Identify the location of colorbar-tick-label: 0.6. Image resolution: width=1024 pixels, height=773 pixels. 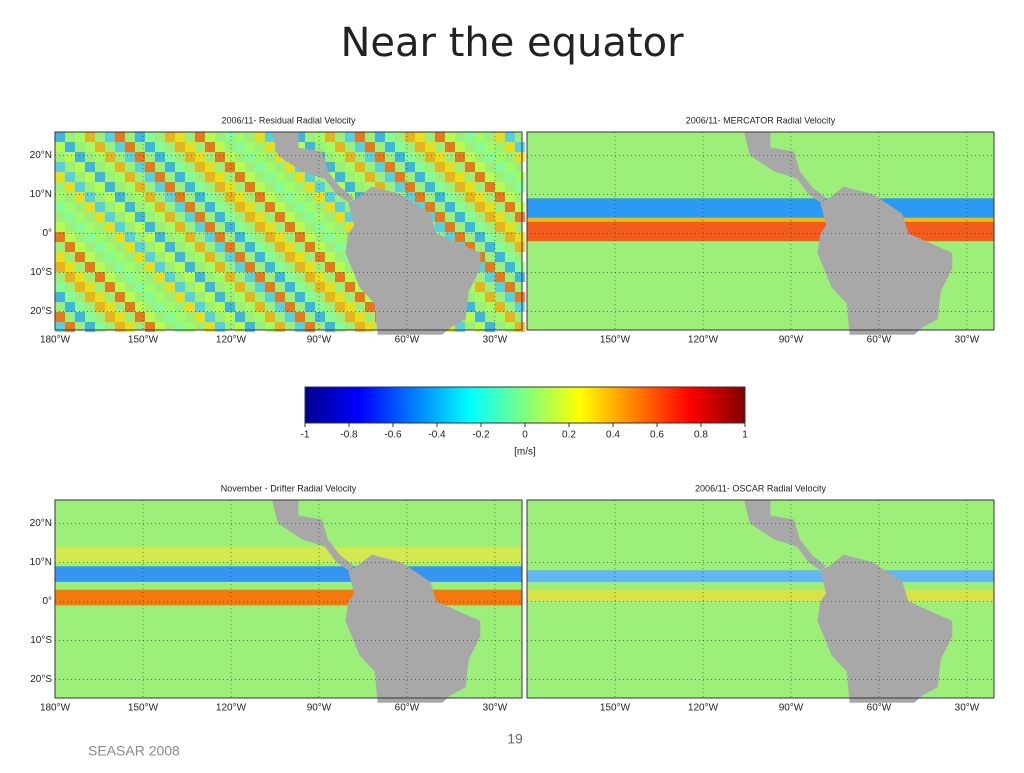
(657, 435).